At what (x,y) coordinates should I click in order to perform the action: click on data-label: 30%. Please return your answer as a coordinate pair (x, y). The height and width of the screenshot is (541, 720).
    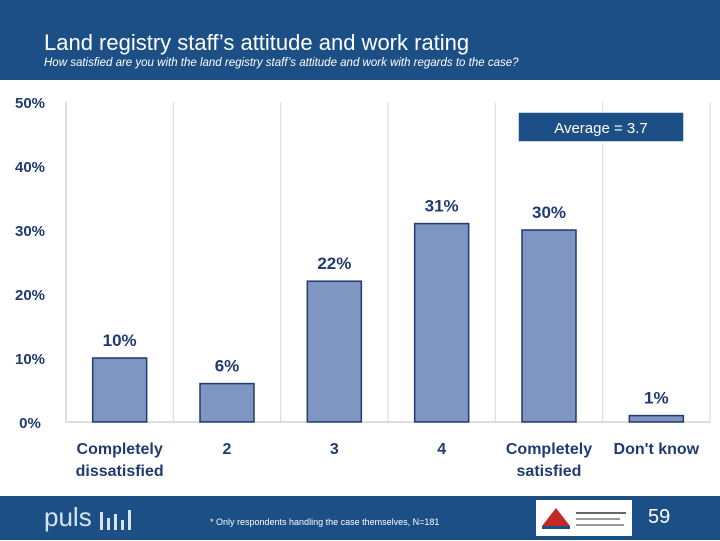
    Looking at the image, I should click on (549, 212).